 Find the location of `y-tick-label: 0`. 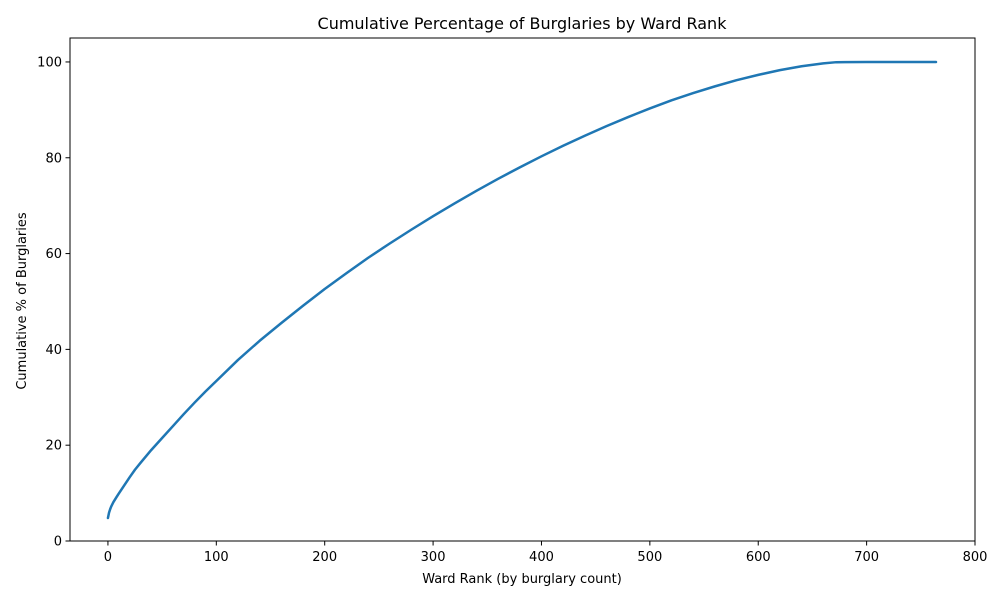

y-tick-label: 0 is located at coordinates (58, 542).